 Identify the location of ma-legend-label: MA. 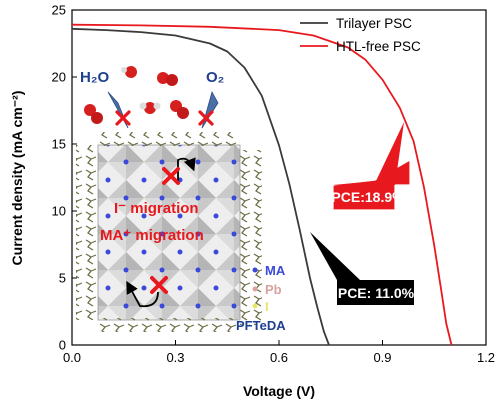
(275, 270).